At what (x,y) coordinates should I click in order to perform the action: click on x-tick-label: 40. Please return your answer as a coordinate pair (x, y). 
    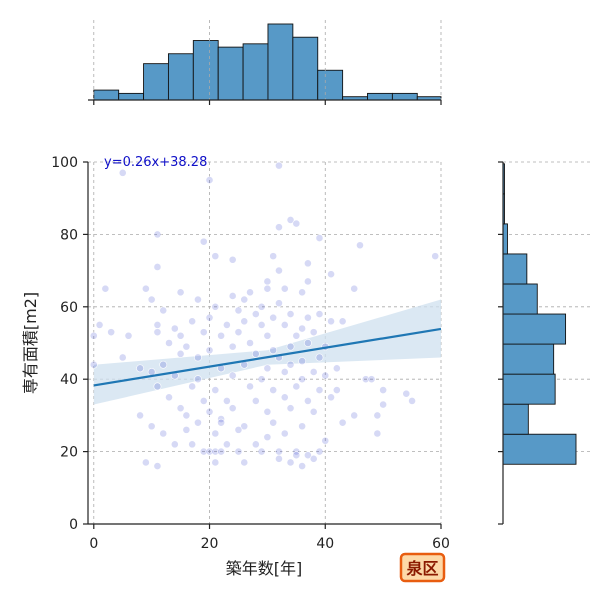
    Looking at the image, I should click on (325, 544).